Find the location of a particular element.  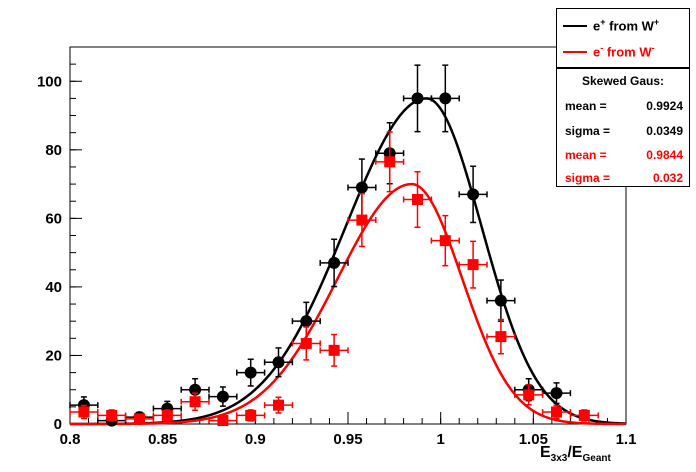

legend-entry-electron: e- from W- is located at coordinates (623, 52).